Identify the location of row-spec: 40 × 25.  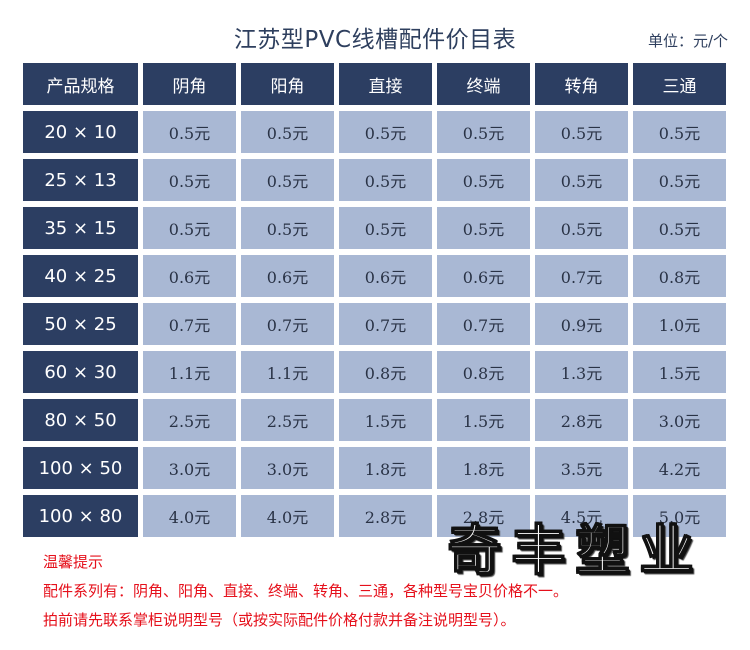
(80, 276).